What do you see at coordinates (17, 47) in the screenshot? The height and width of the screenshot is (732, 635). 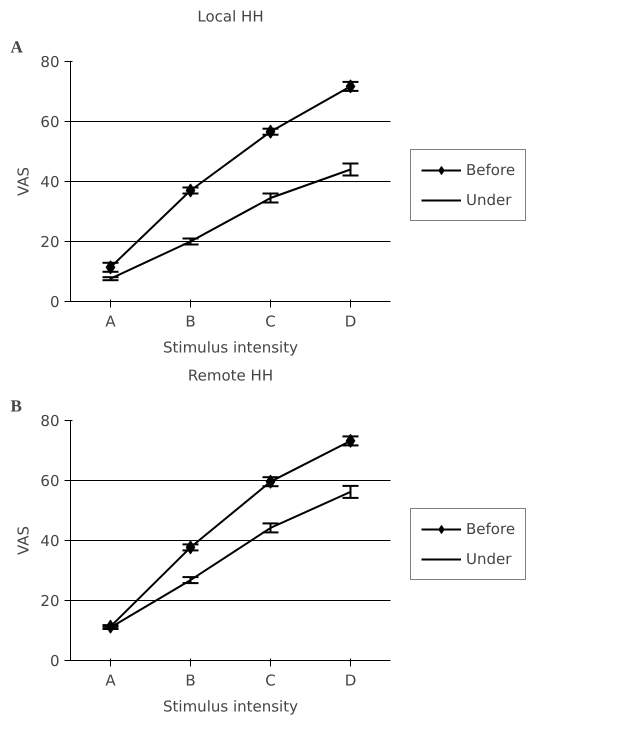 I see `text: A` at bounding box center [17, 47].